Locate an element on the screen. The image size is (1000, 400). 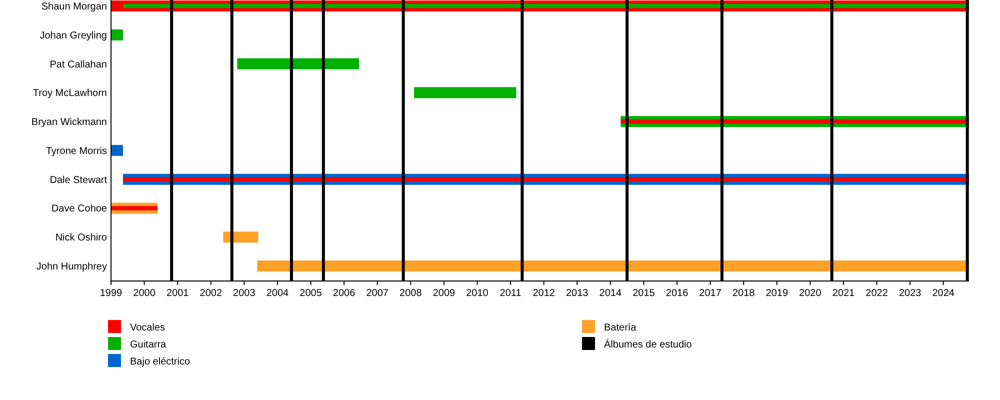
x-tick-label: 2006 is located at coordinates (344, 293).